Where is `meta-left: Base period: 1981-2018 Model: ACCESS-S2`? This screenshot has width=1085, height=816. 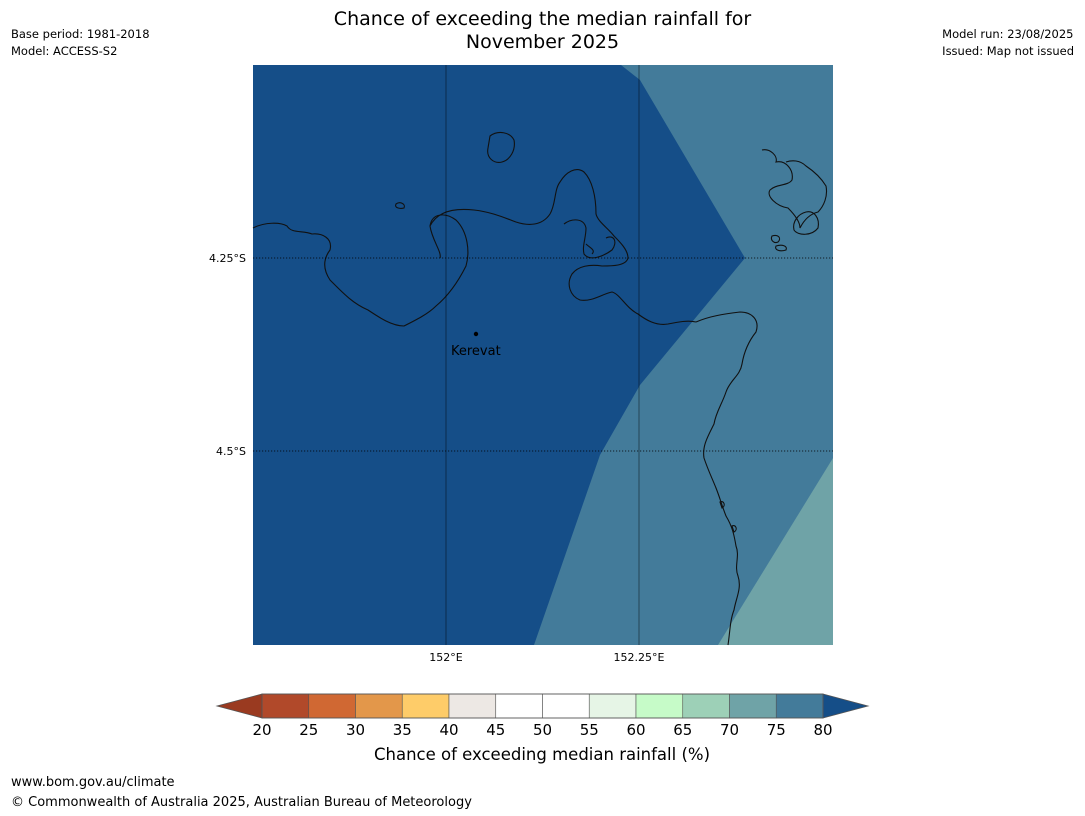
meta-left: Base period: 1981-2018 Model: ACCESS-S2 is located at coordinates (80, 43).